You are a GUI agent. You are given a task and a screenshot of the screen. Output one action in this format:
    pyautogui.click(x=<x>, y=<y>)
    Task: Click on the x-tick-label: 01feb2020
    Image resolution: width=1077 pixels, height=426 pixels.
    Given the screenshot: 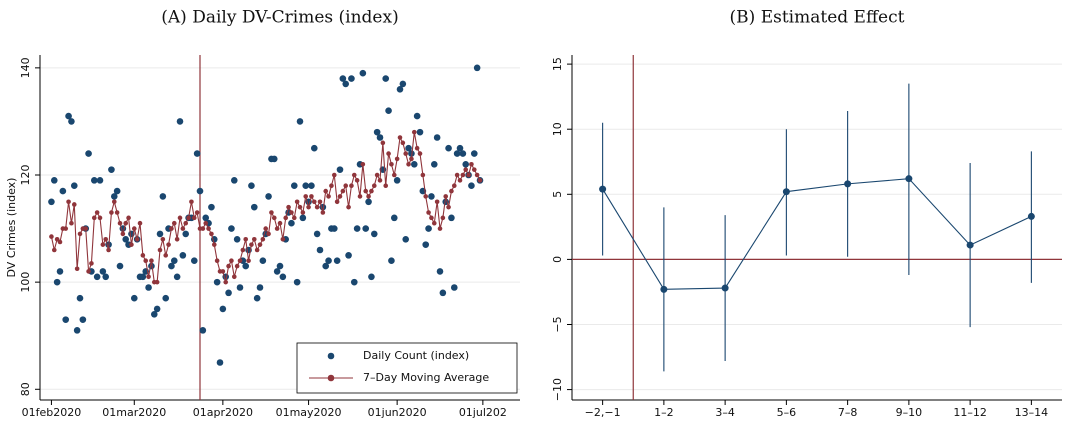 What is the action you would take?
    pyautogui.click(x=52, y=412)
    